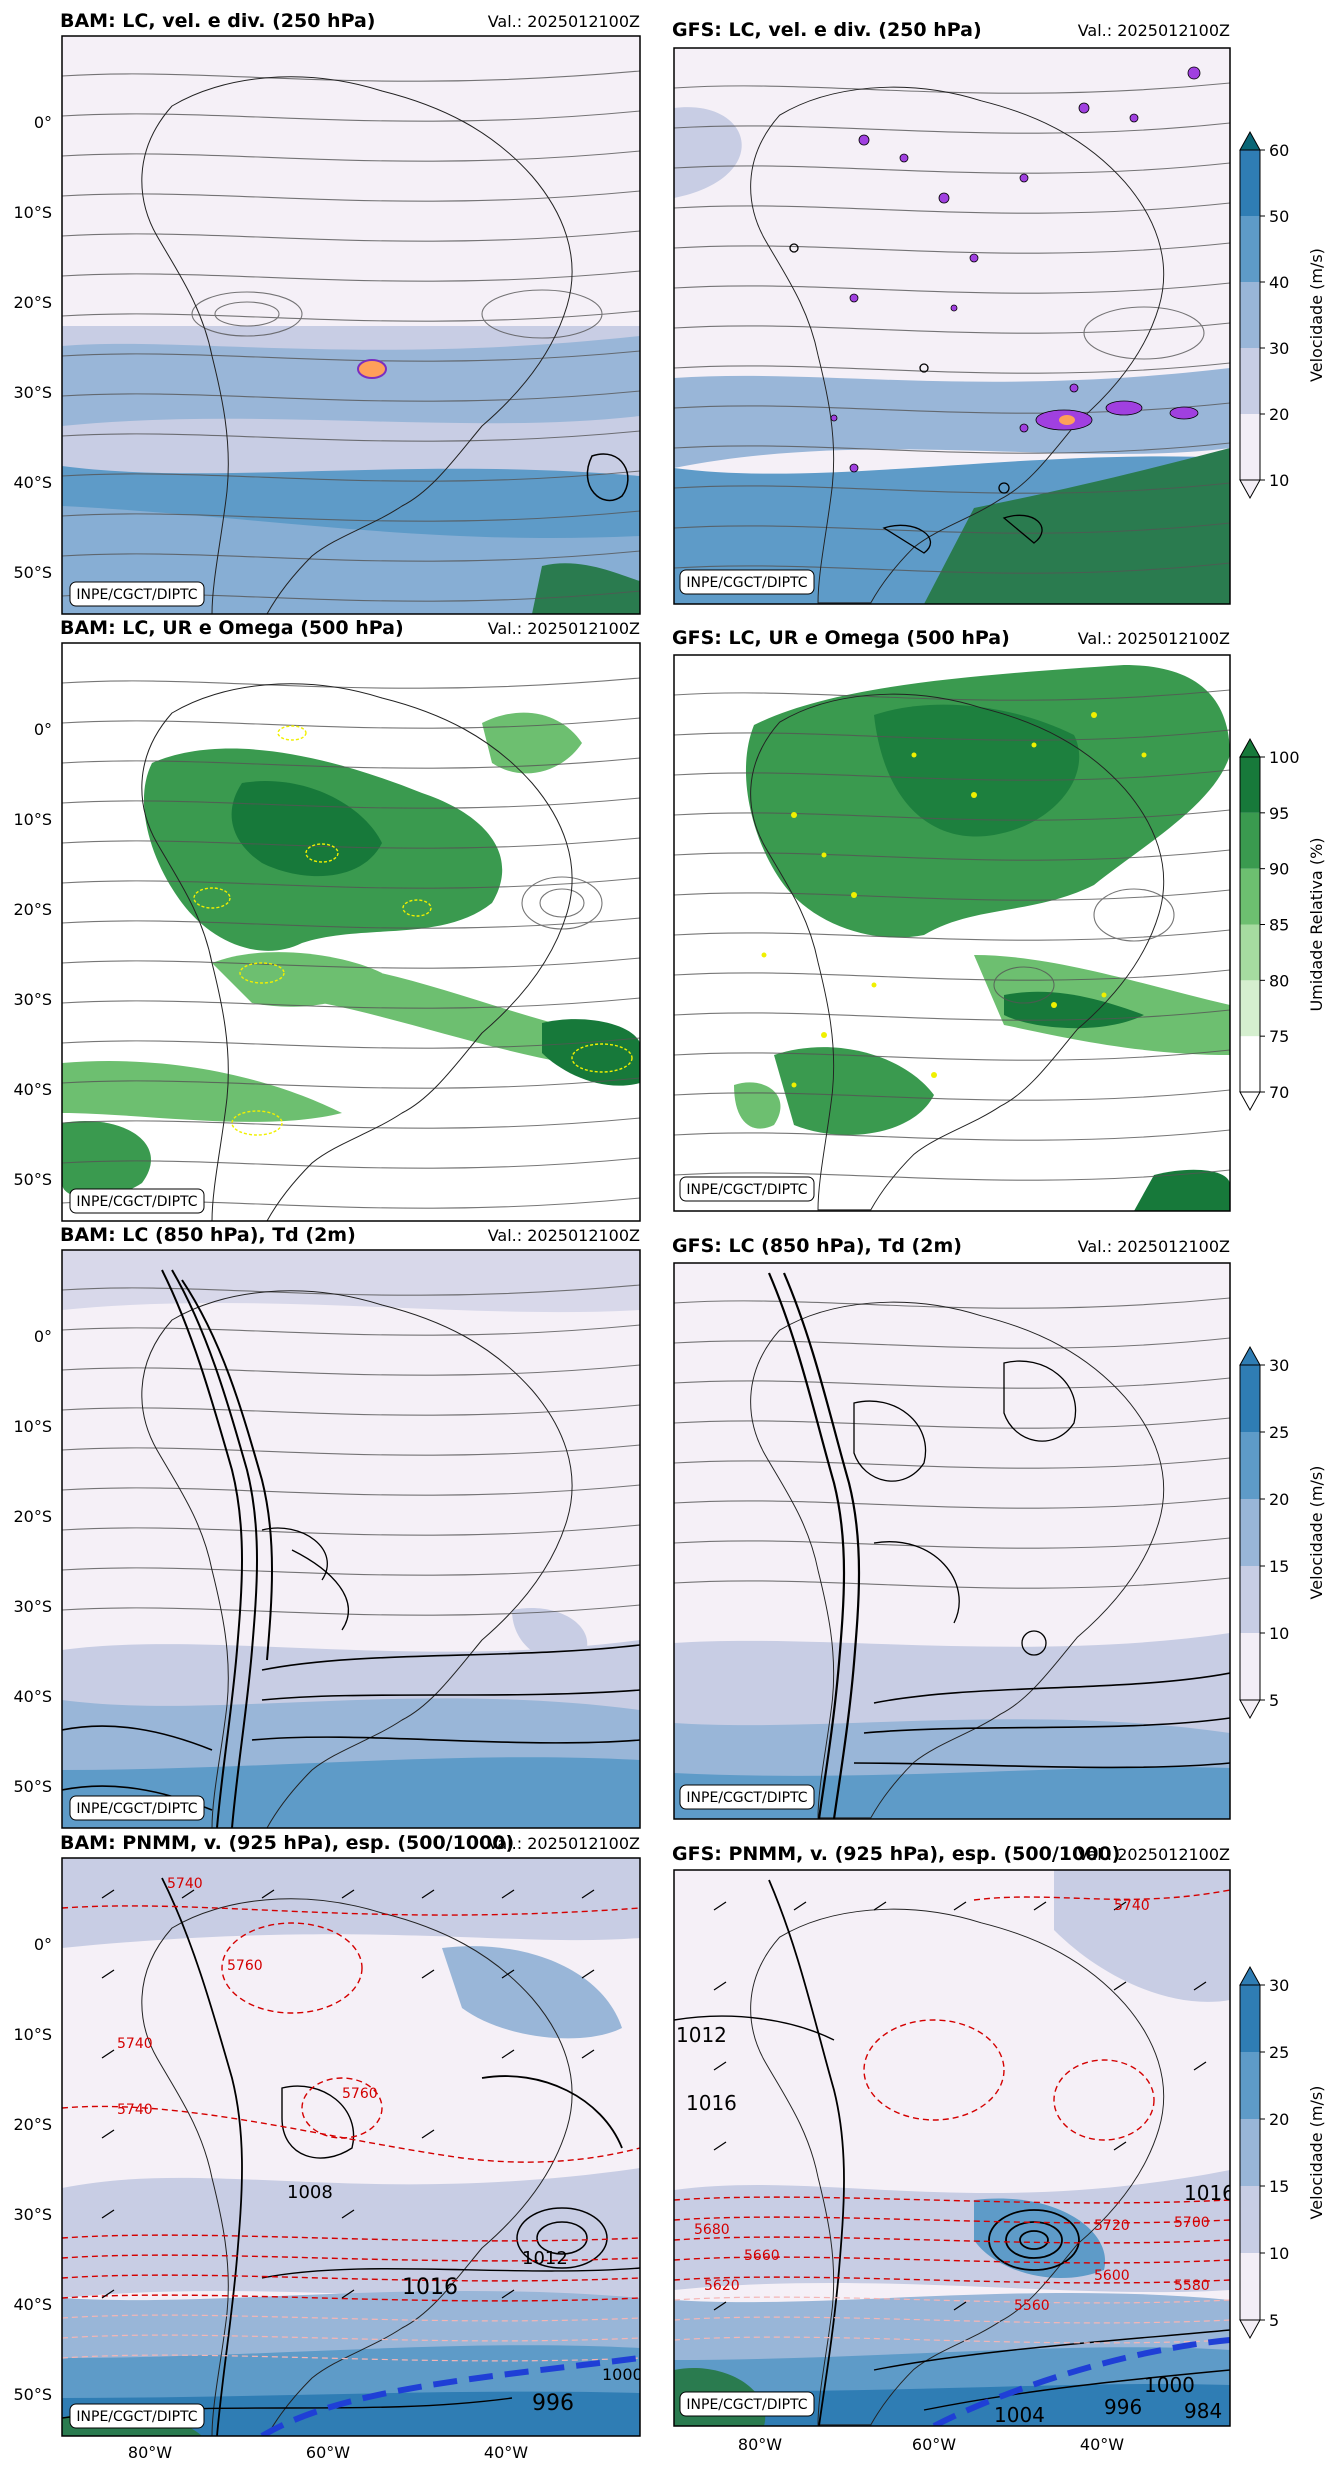  What do you see at coordinates (1279, 980) in the screenshot?
I see `colorbar-tick-label: 80` at bounding box center [1279, 980].